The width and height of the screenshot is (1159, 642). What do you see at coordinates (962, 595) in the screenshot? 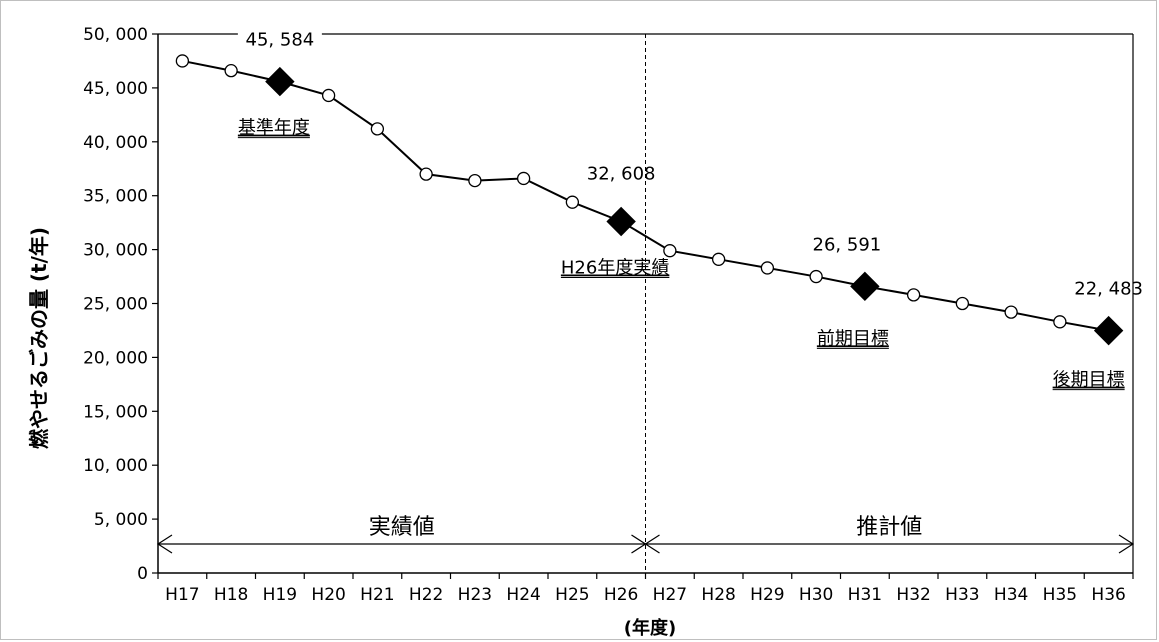
I see `x-tick-label: H33` at bounding box center [962, 595].